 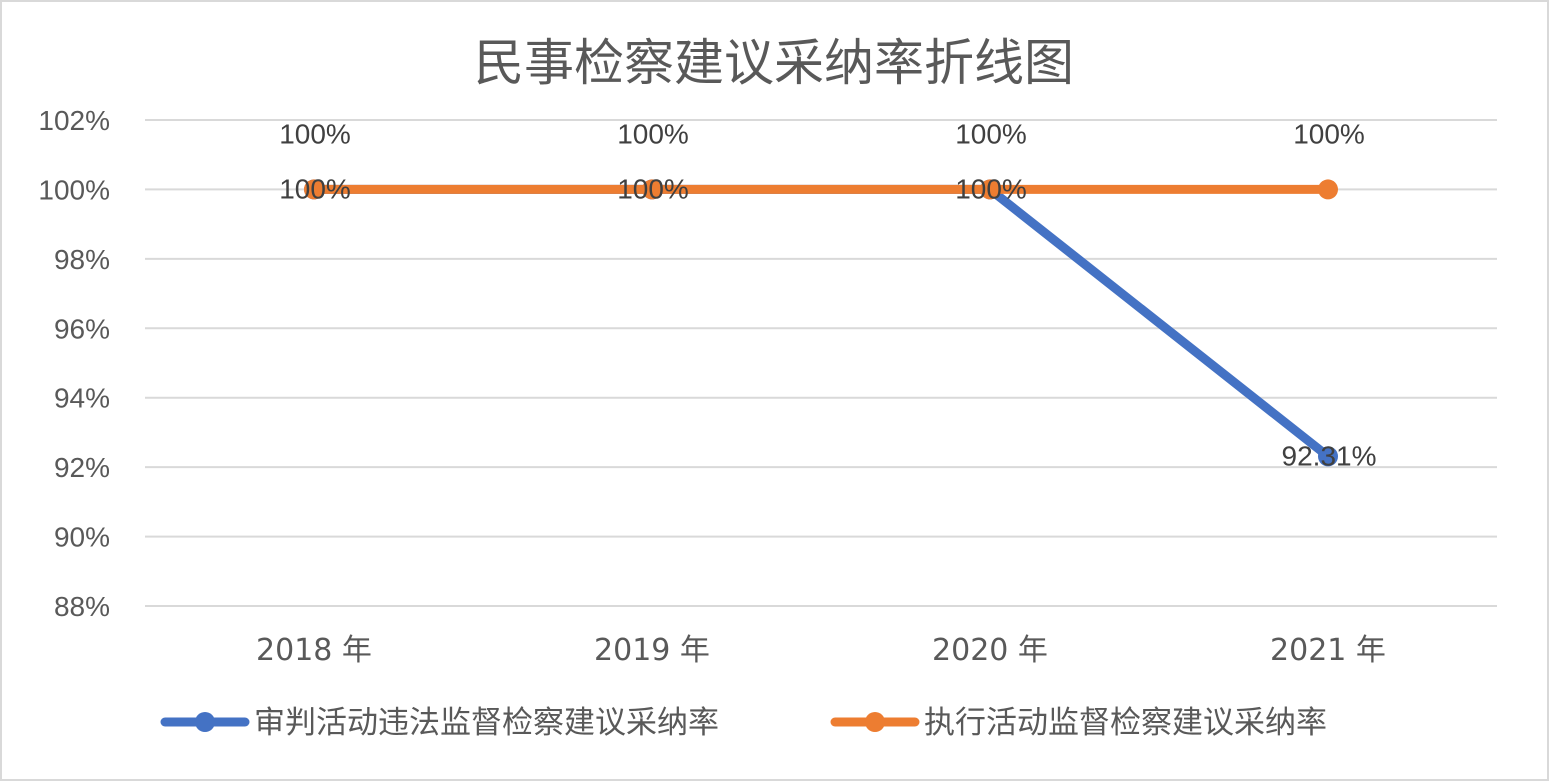 I want to click on y-tick-label: 100%, so click(x=74, y=189).